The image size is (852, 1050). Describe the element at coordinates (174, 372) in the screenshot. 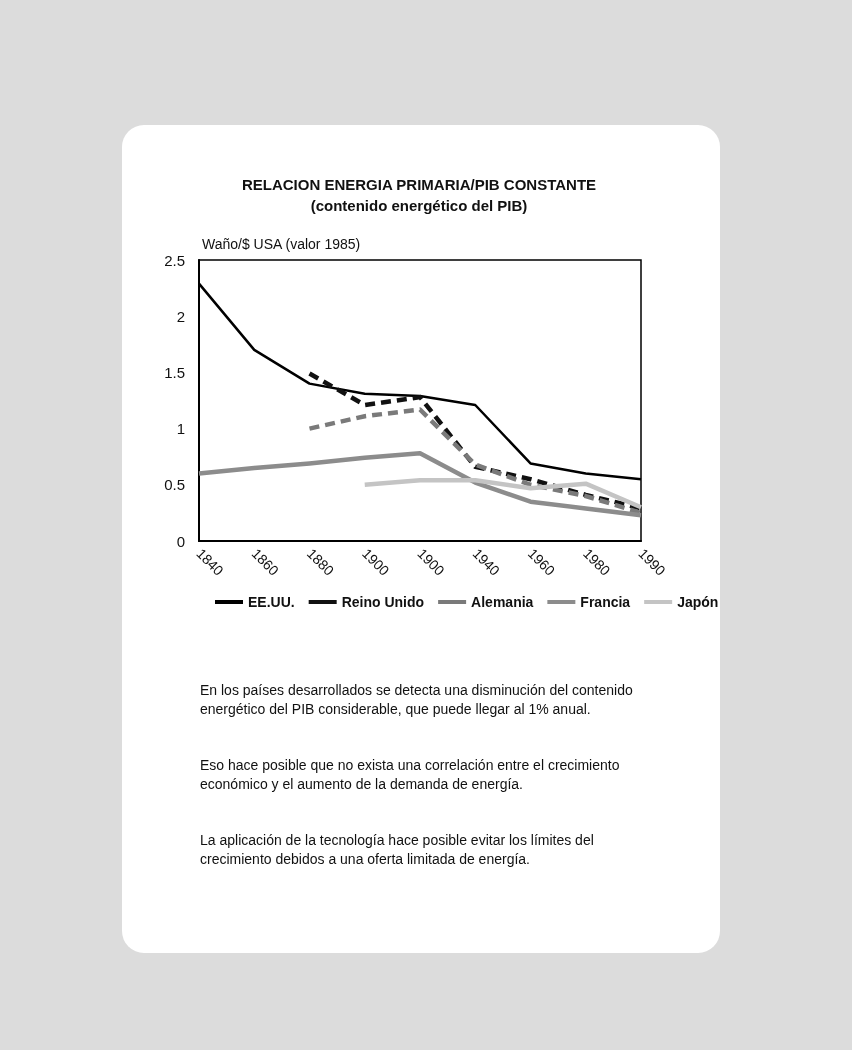

I see `y-tick-label: 1.5` at that location.